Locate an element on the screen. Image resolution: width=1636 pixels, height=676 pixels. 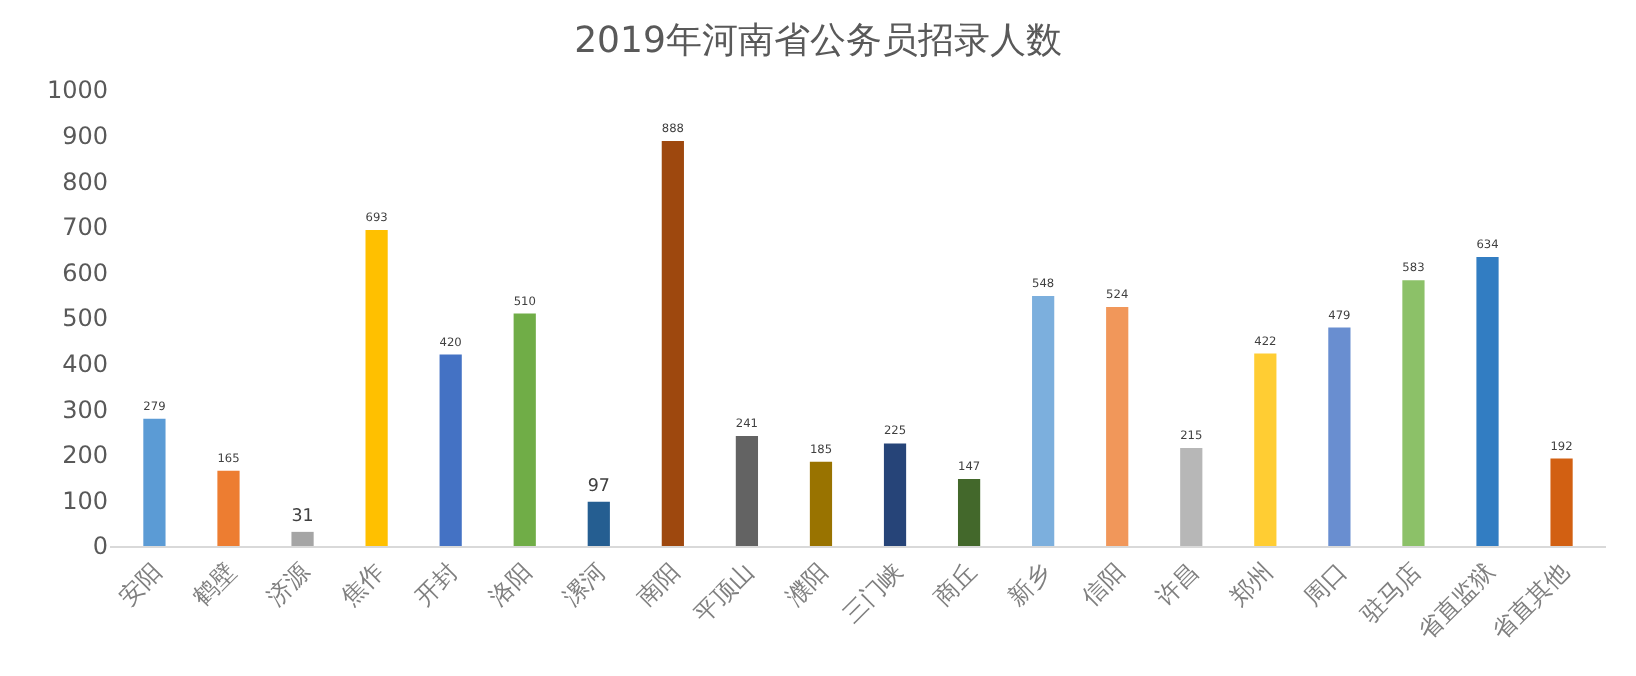
y-tick-label: 900 is located at coordinates (85, 136).